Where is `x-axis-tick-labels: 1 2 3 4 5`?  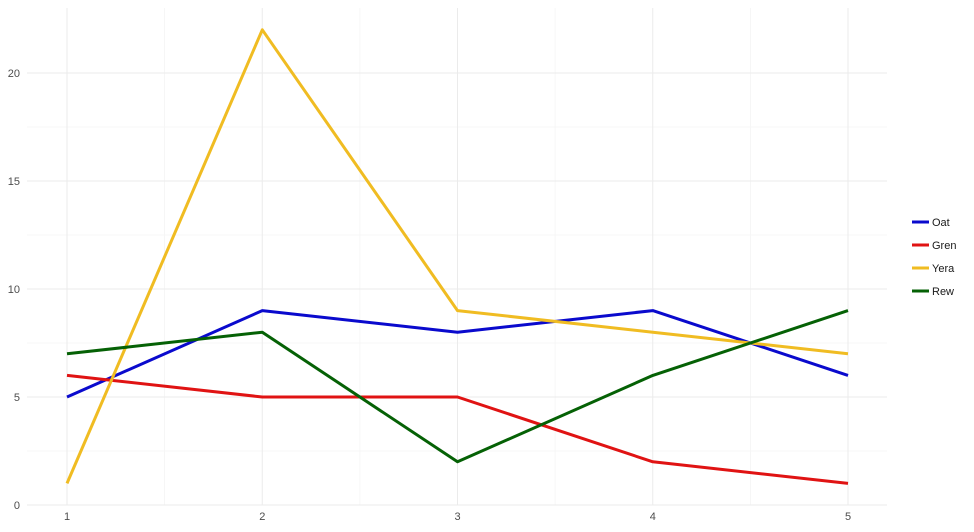
x-axis-tick-labels: 1 2 3 4 5 is located at coordinates (457, 517).